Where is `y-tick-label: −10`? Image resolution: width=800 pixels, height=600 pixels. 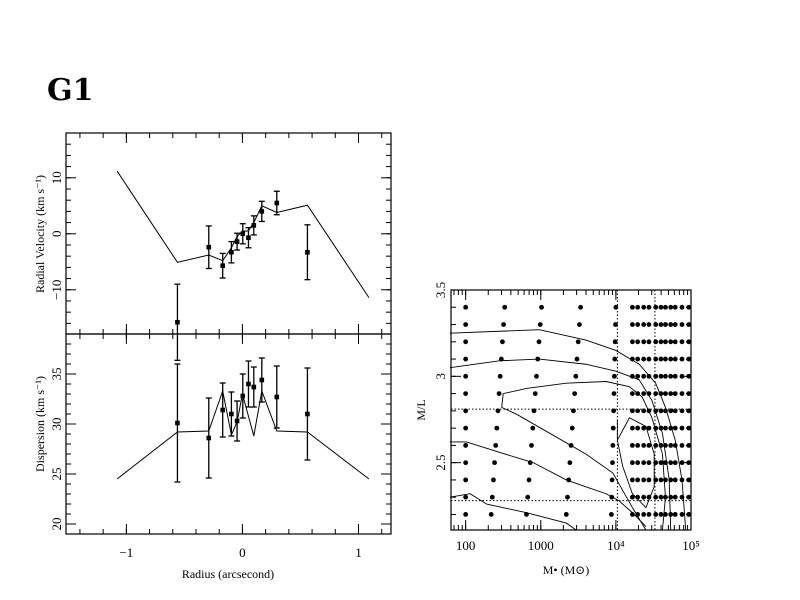
y-tick-label: −10 is located at coordinates (56, 290).